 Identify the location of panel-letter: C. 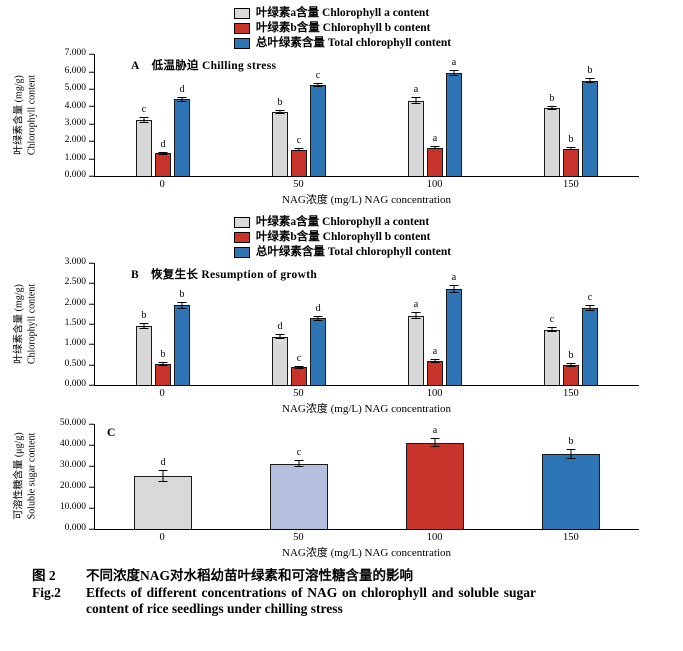
(111, 432).